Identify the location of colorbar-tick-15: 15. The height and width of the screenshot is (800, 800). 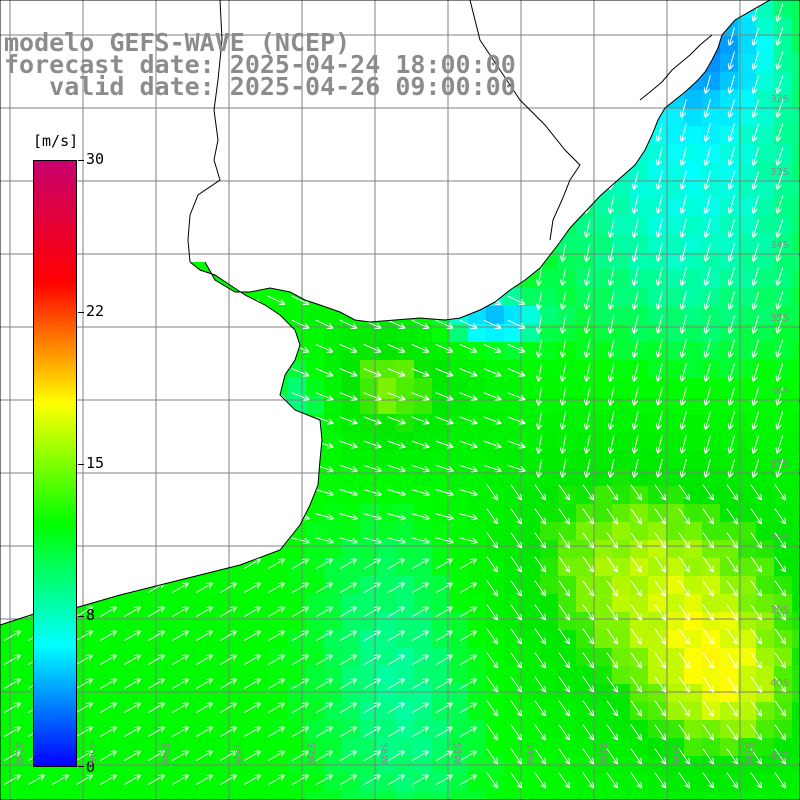
(95, 463).